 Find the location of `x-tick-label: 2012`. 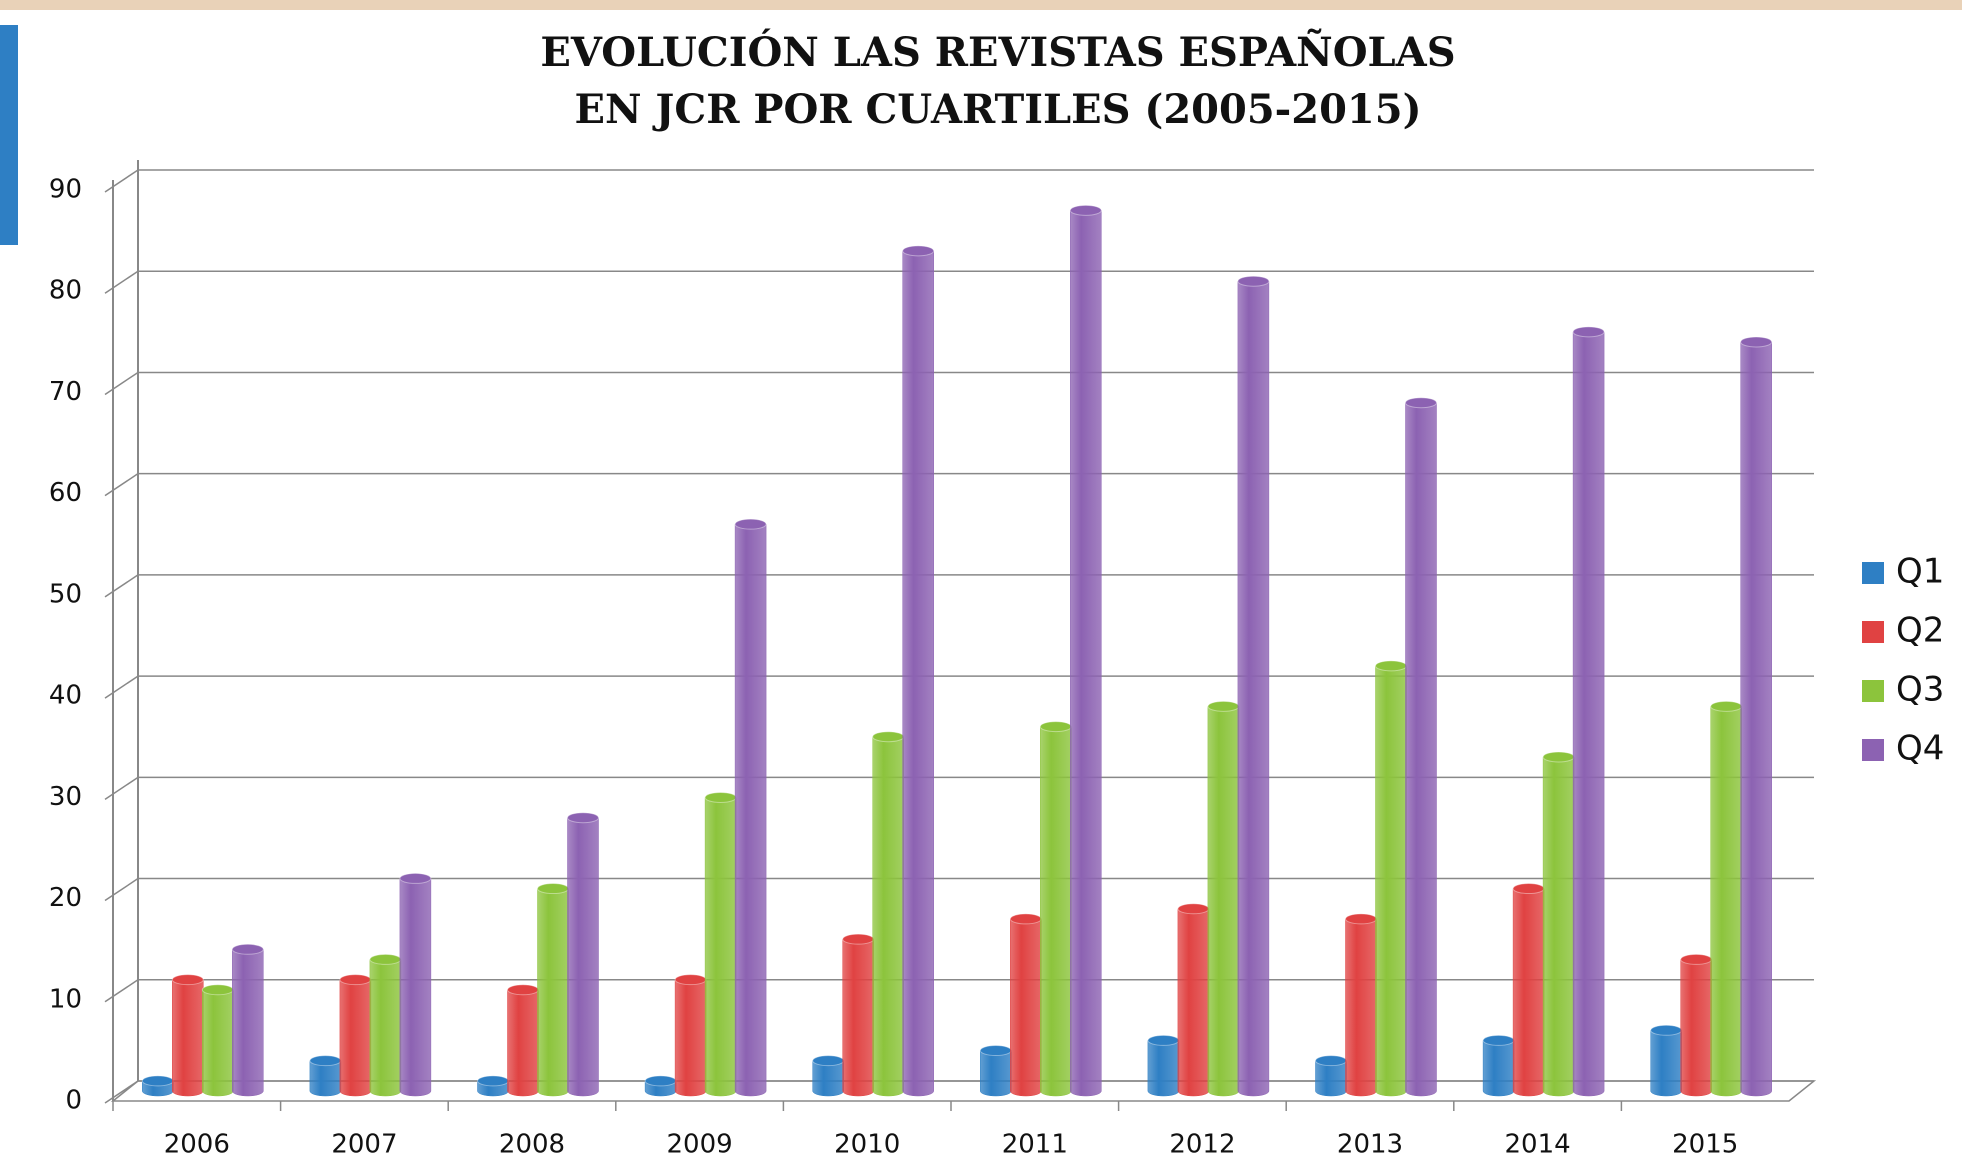

x-tick-label: 2012 is located at coordinates (1202, 1145).